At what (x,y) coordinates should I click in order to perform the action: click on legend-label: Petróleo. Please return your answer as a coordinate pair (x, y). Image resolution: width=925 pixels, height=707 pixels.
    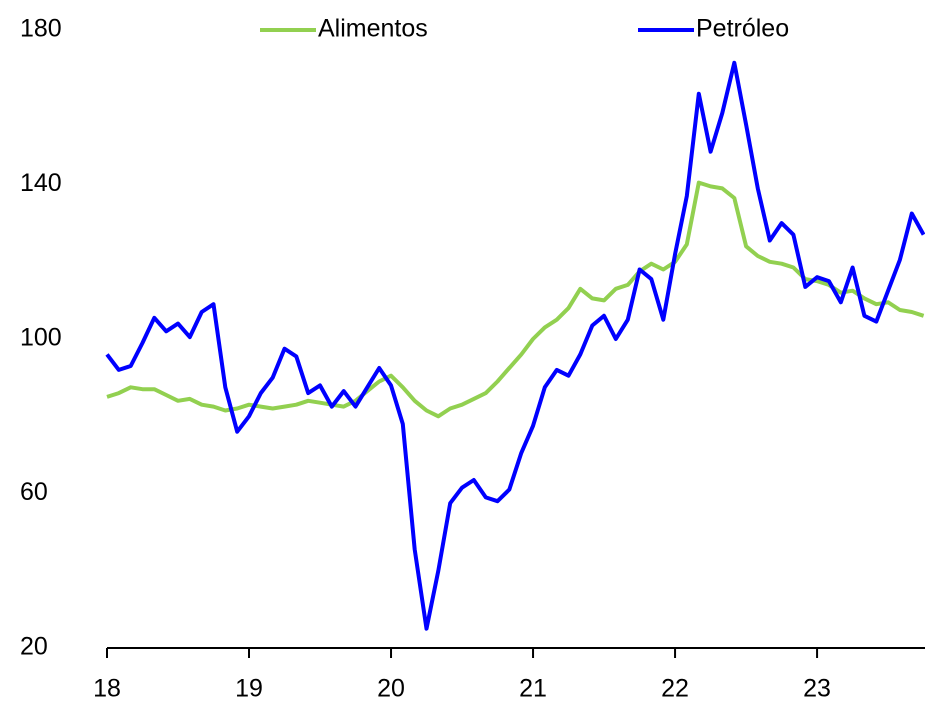
    Looking at the image, I should click on (742, 29).